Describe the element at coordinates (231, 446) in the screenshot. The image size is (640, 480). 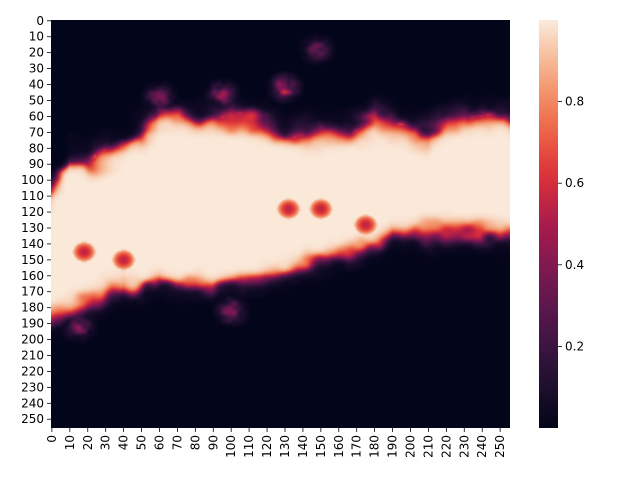
I see `x-tick-label: 100` at that location.